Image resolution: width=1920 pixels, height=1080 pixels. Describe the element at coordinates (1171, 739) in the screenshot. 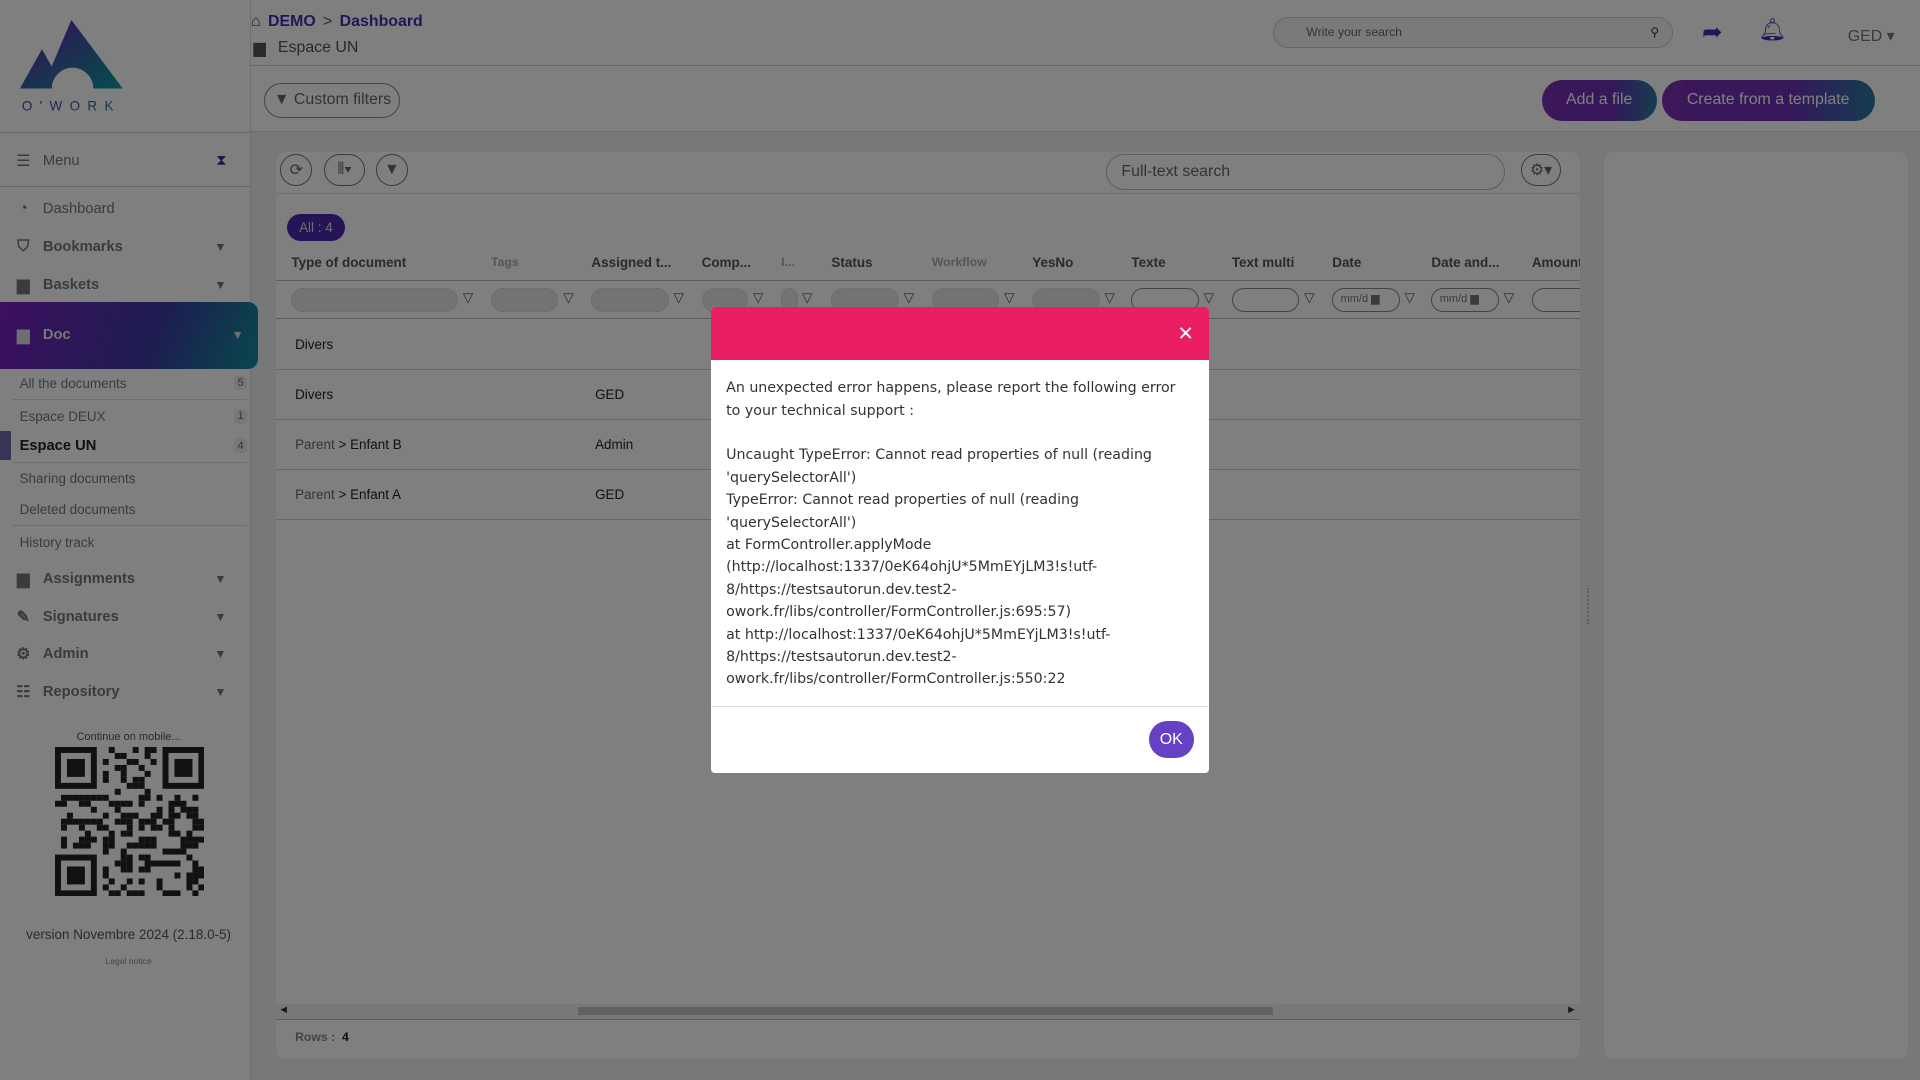

I see `ok-button: OK` at that location.